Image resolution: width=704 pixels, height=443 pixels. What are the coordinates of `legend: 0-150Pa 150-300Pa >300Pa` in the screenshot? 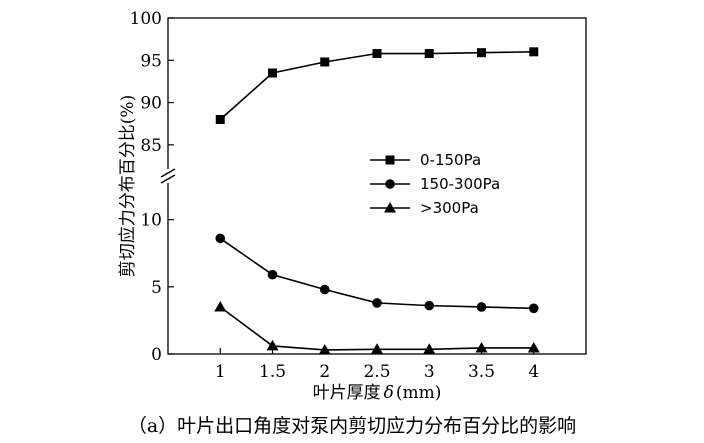 It's located at (435, 184).